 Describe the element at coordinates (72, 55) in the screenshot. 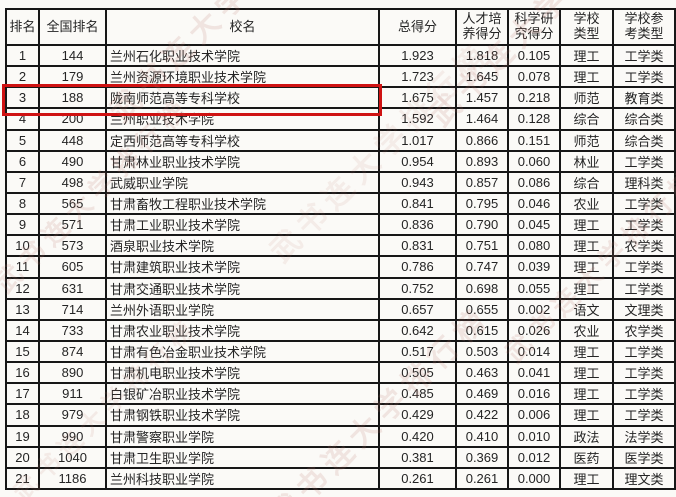

I see `national-rank-cell: 144` at that location.